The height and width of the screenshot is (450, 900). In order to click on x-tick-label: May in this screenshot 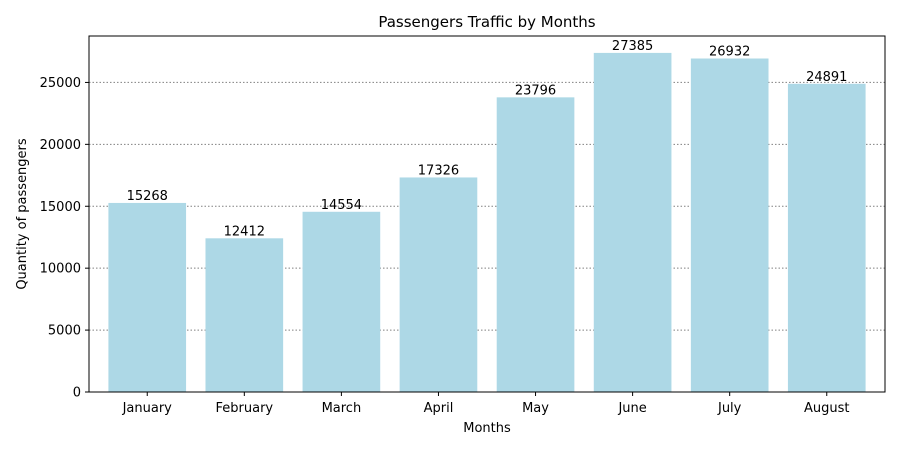, I will do `click(535, 408)`.